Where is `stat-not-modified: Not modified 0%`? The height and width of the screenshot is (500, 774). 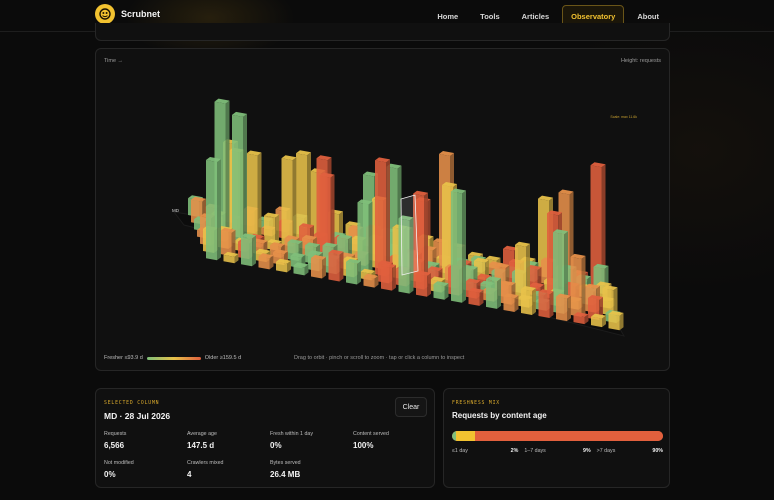 stat-not-modified: Not modified 0% is located at coordinates (144, 469).